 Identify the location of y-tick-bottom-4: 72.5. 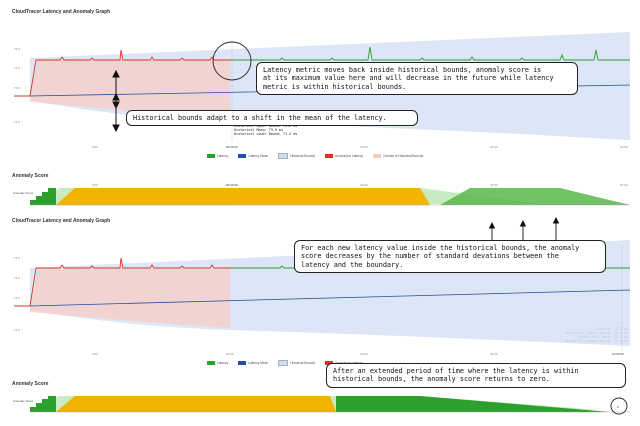
(17, 330).